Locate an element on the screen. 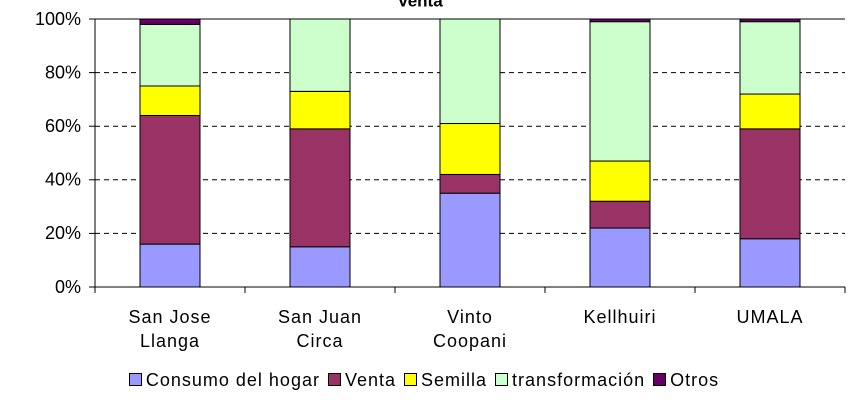 The width and height of the screenshot is (848, 400). legend-item: Otros is located at coordinates (686, 380).